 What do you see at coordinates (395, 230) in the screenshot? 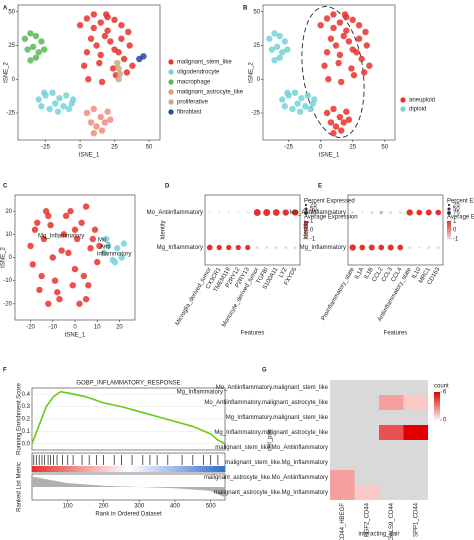
I see `plot-frame` at bounding box center [395, 230].